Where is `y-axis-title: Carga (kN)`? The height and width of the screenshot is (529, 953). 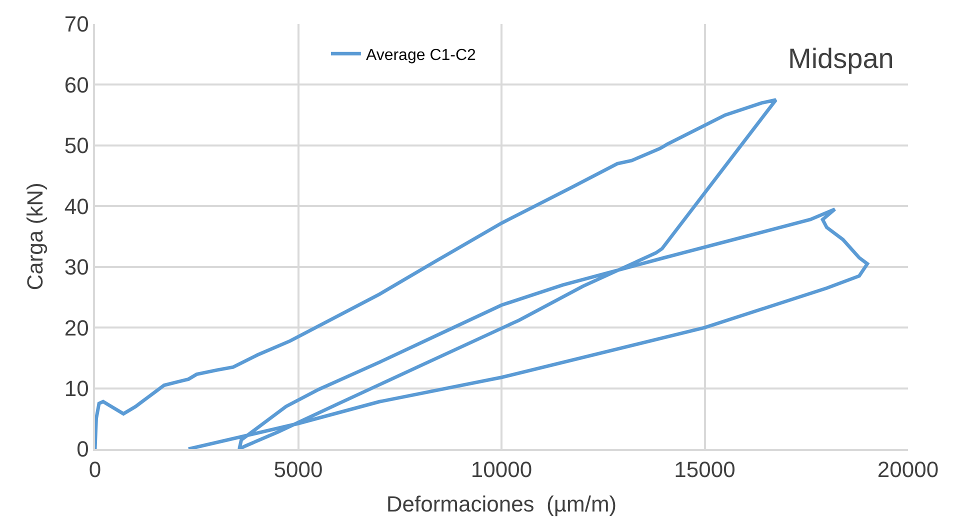 y-axis-title: Carga (kN) is located at coordinates (35, 236).